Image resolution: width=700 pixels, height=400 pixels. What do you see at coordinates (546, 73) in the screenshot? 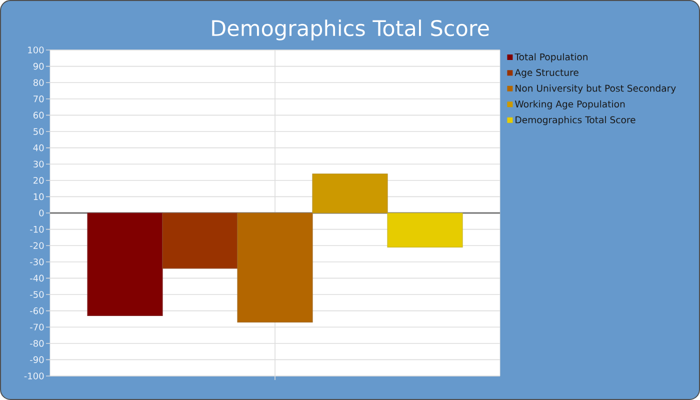
I see `legend-label: Age Structure` at bounding box center [546, 73].